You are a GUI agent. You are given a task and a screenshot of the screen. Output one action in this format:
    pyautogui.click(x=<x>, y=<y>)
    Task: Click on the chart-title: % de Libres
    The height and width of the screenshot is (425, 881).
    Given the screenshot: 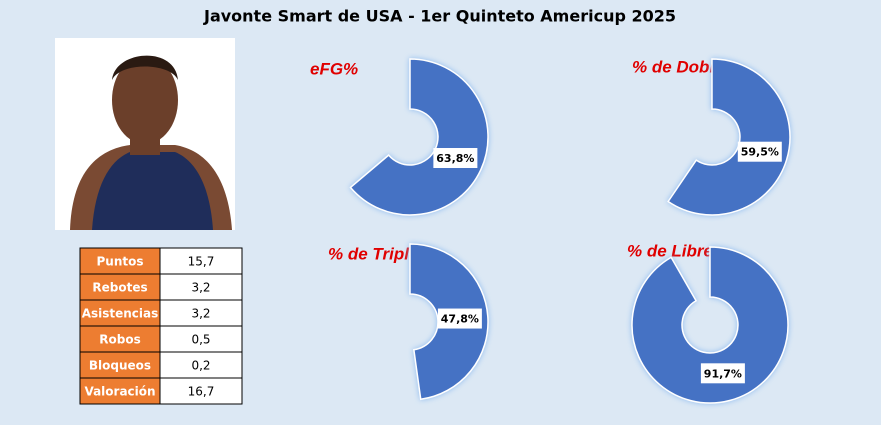 What is the action you would take?
    pyautogui.click(x=674, y=250)
    